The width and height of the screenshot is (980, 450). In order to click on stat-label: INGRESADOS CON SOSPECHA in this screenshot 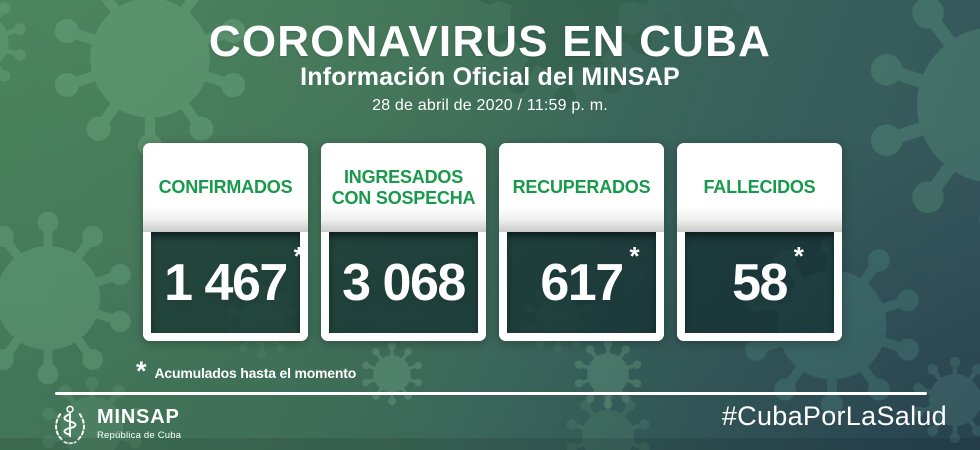, I will do `click(403, 187)`.